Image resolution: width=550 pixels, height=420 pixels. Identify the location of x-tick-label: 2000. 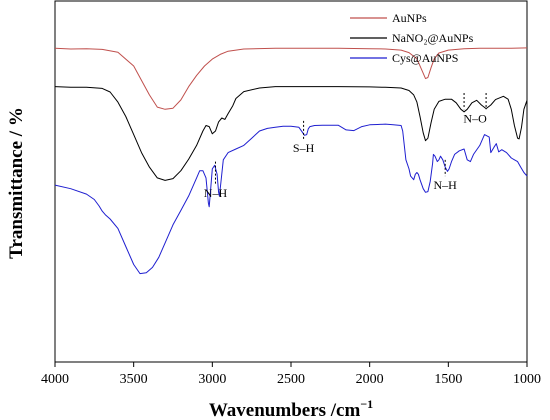
(370, 379).